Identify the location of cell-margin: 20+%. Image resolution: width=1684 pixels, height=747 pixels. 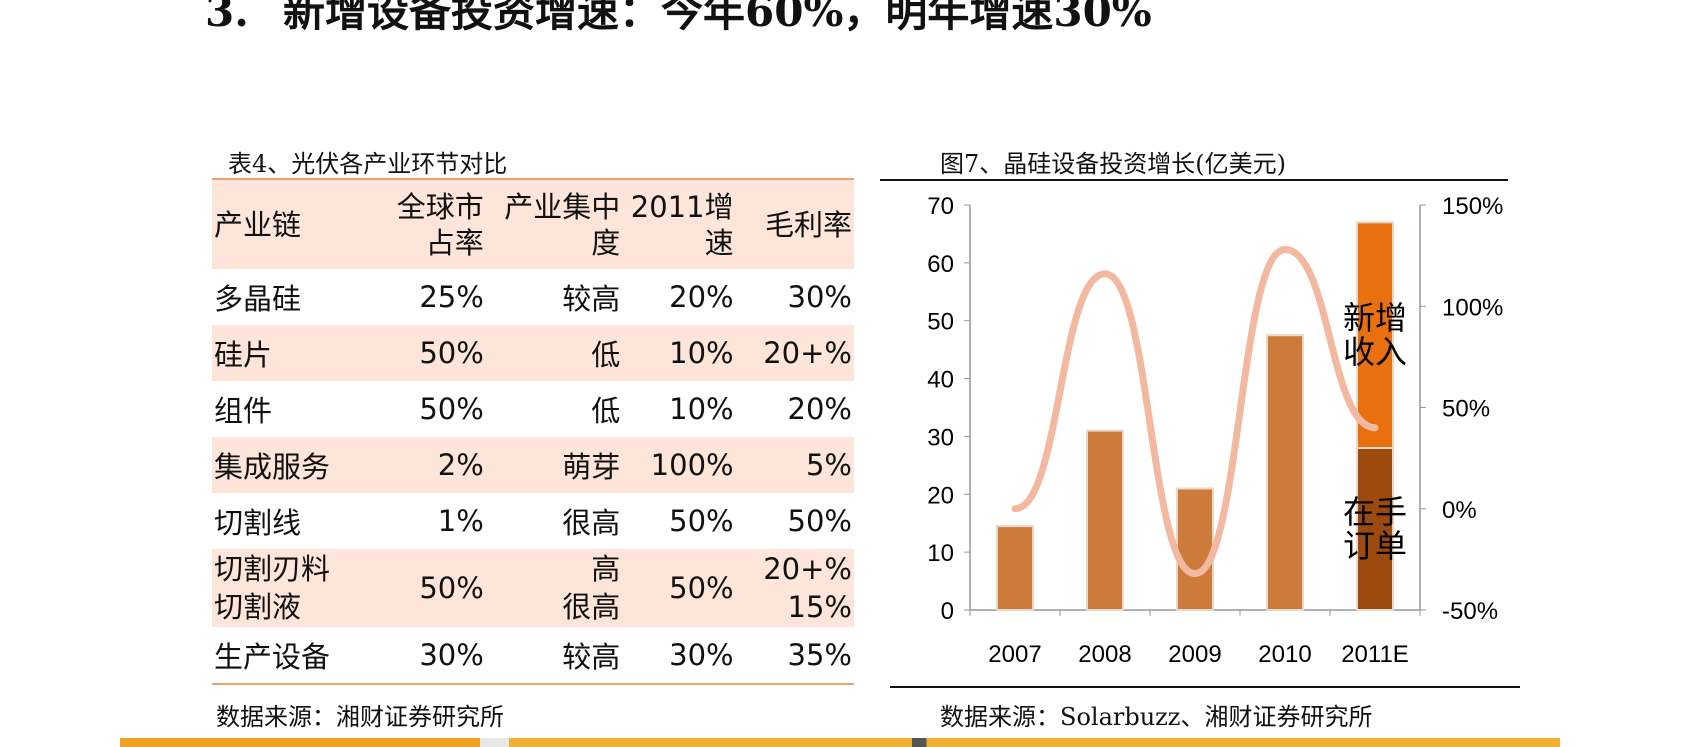
(807, 353).